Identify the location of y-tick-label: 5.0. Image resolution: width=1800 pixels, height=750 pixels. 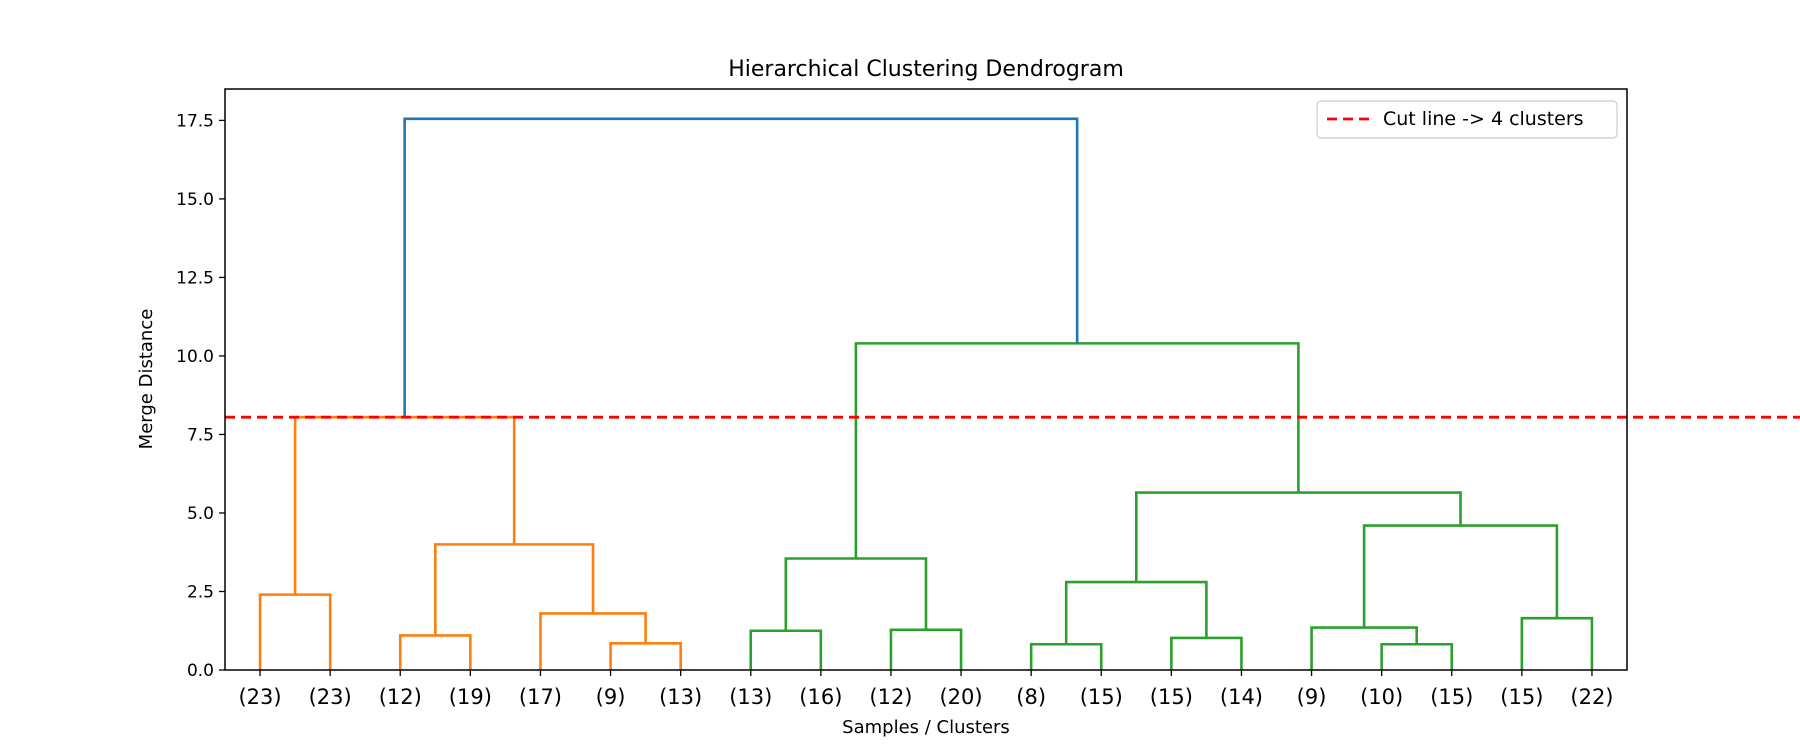
(200, 514).